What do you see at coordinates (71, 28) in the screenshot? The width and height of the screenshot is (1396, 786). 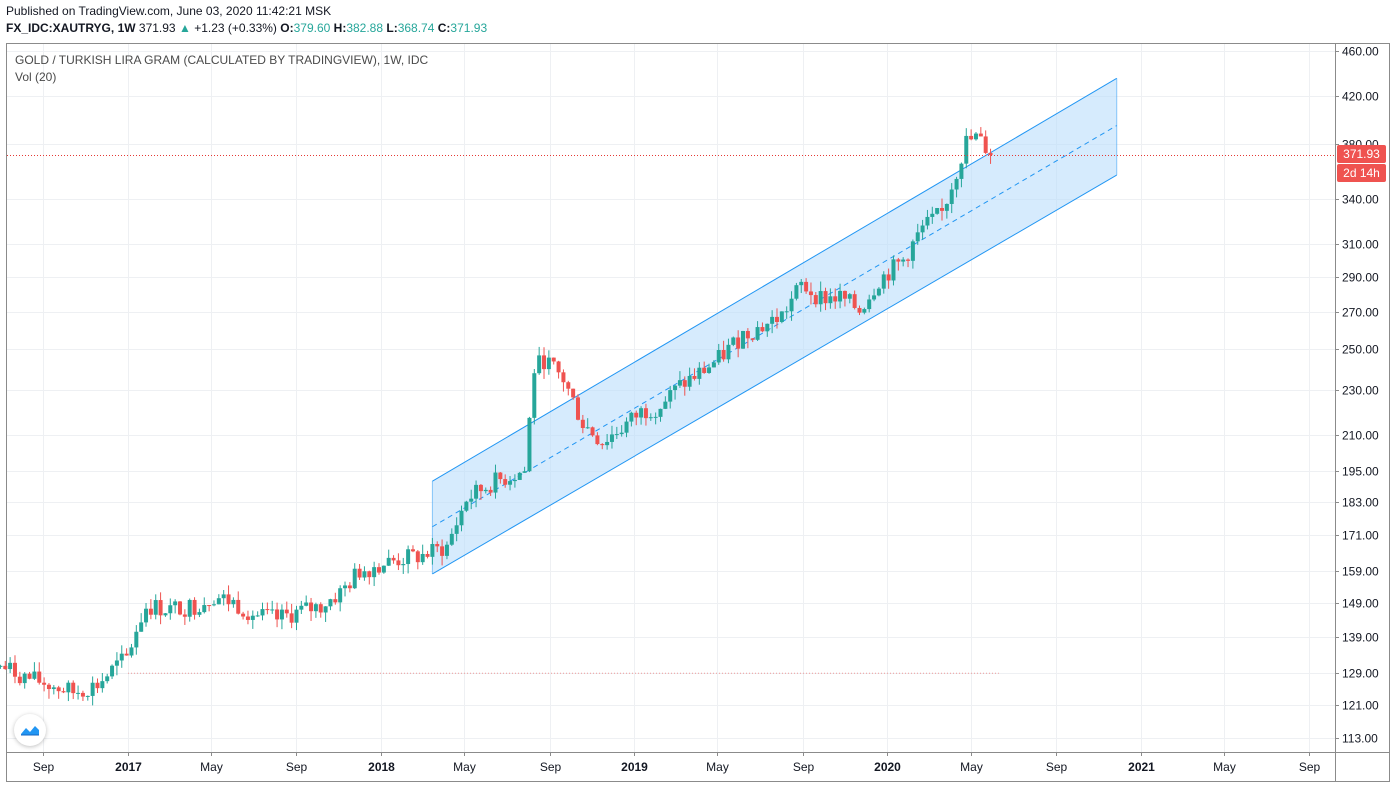 I see `symbol-name: FX_IDC:XAUTRYG, 1W` at bounding box center [71, 28].